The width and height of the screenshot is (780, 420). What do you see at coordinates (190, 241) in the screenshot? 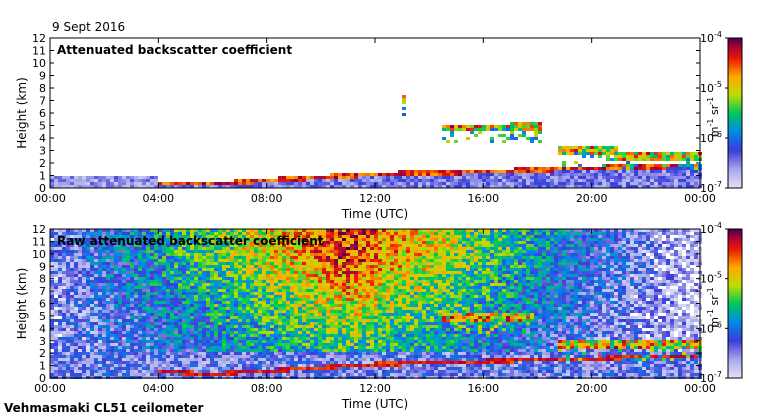
I see `panel-title: Raw attenuated backscatter coefficient` at bounding box center [190, 241].